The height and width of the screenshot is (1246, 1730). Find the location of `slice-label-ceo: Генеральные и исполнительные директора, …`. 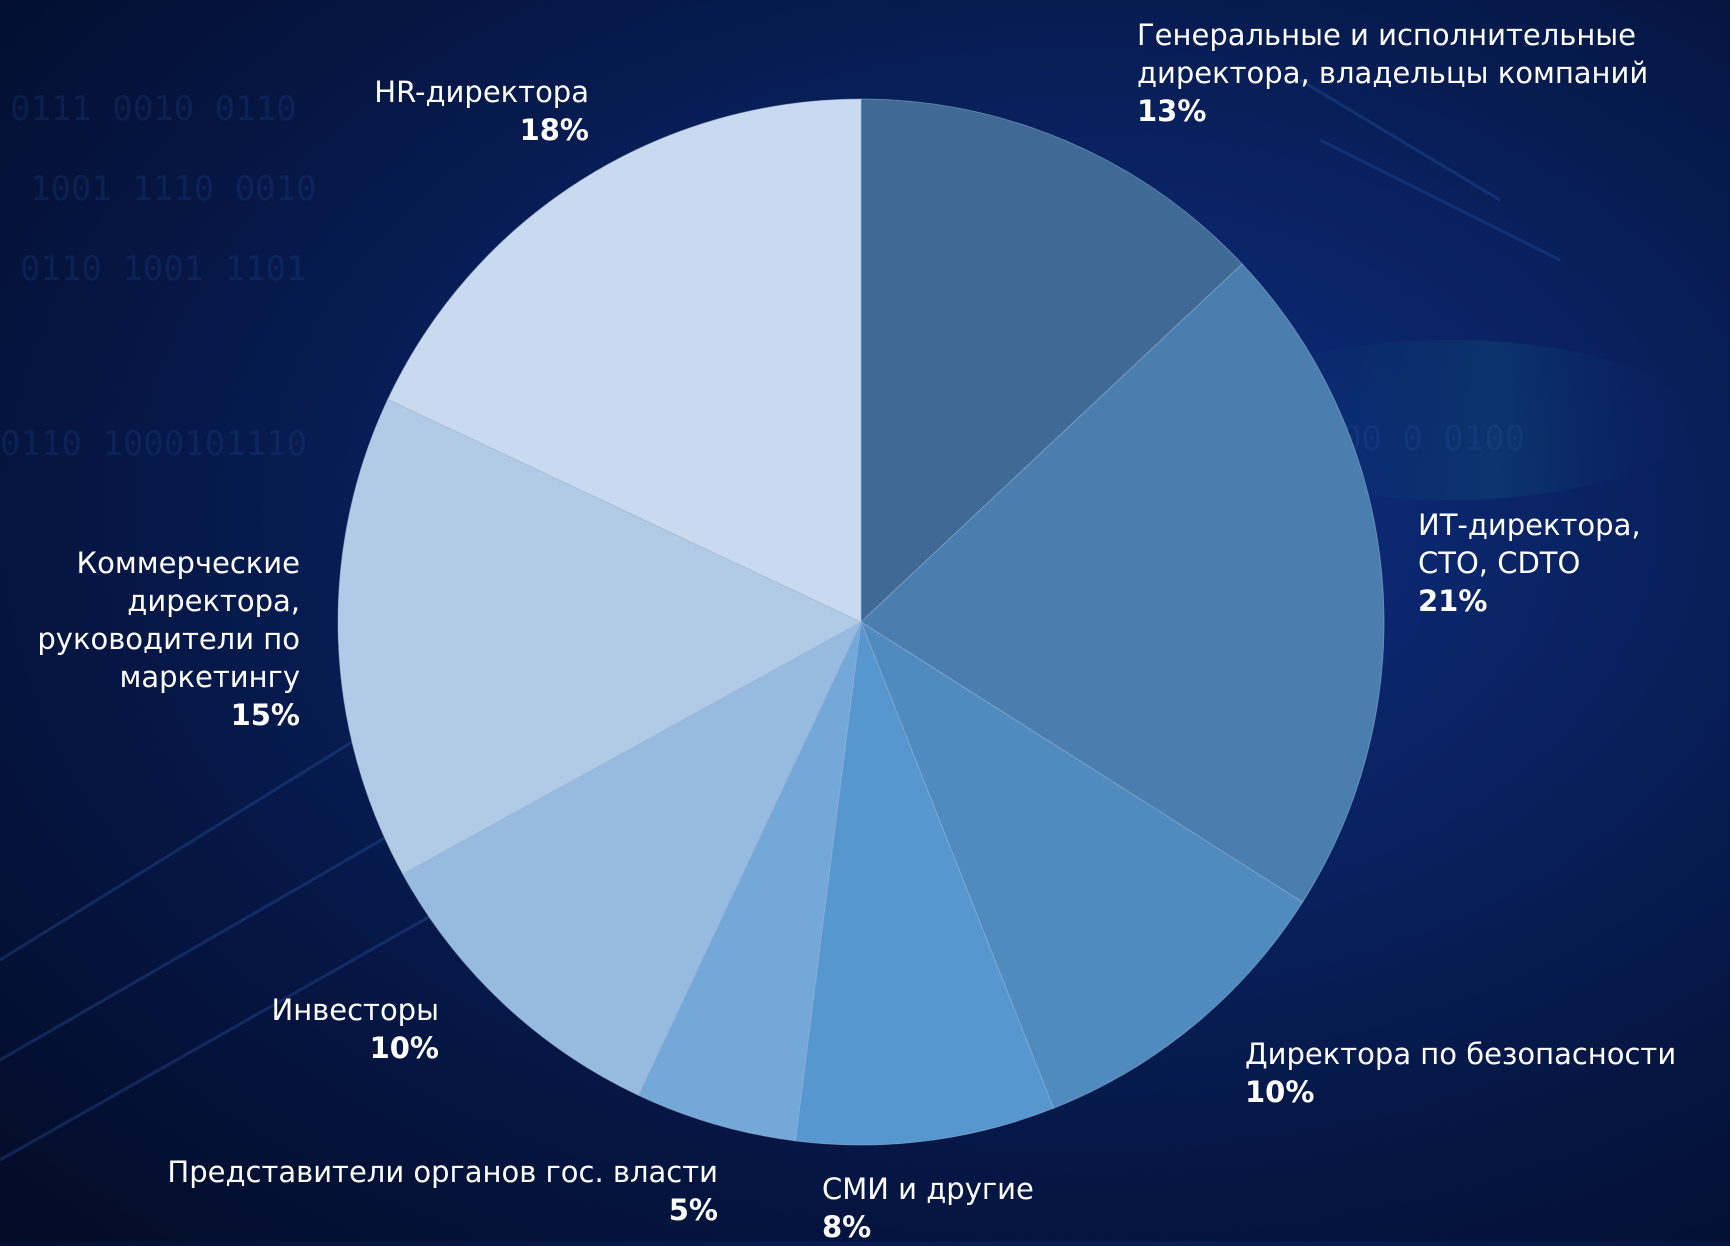

slice-label-ceo: Генеральные и исполнительные директора, … is located at coordinates (1393, 73).